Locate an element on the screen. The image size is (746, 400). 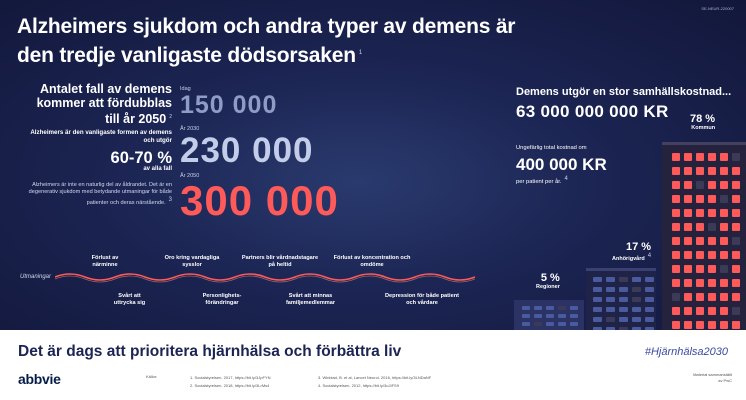
cases-2030: 230 000 is located at coordinates (247, 150).